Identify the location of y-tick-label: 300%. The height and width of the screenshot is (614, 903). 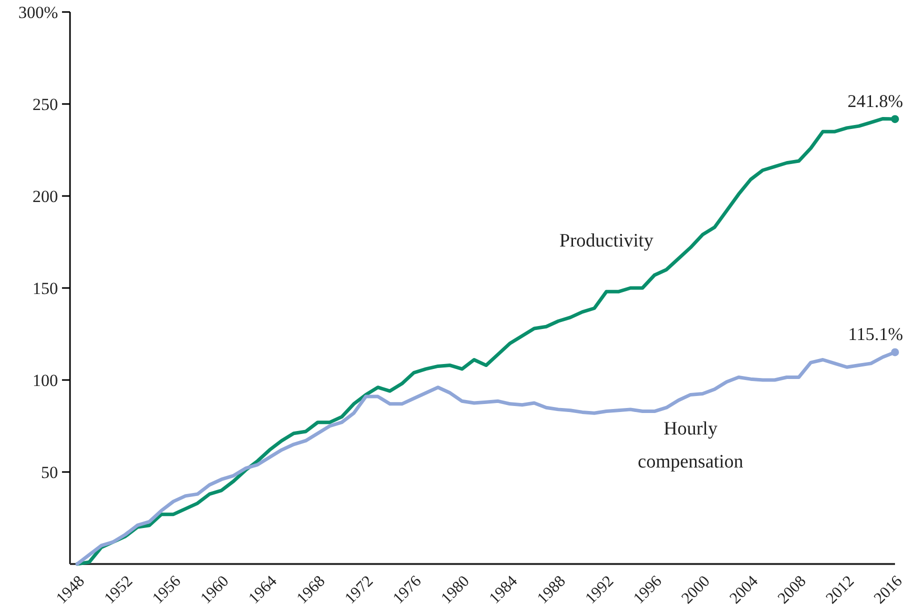
(38, 12).